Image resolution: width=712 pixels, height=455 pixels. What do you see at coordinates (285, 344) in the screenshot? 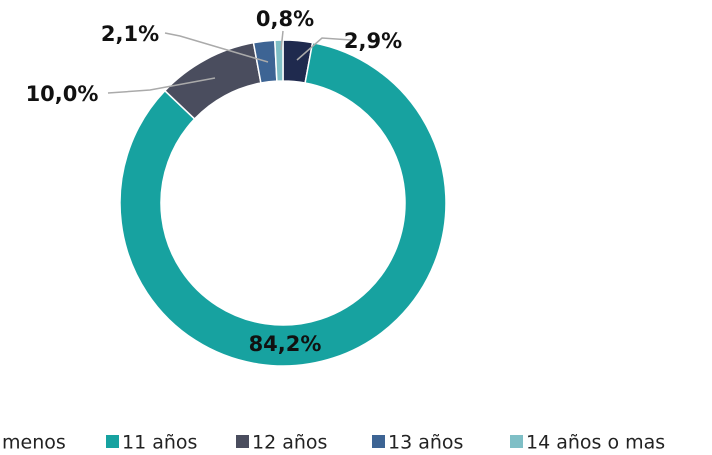
I see `data-label: 84,2%` at bounding box center [285, 344].